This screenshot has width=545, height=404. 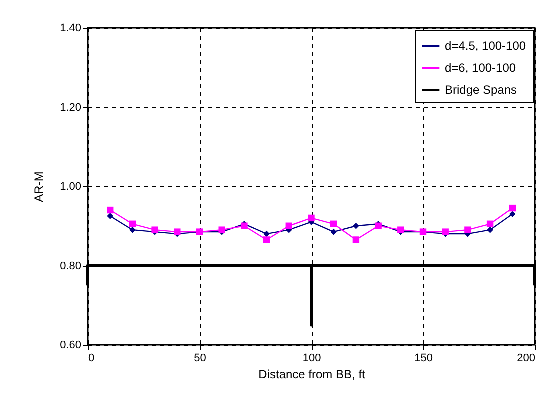 What do you see at coordinates (423, 358) in the screenshot?
I see `x-tick-label: 150` at bounding box center [423, 358].